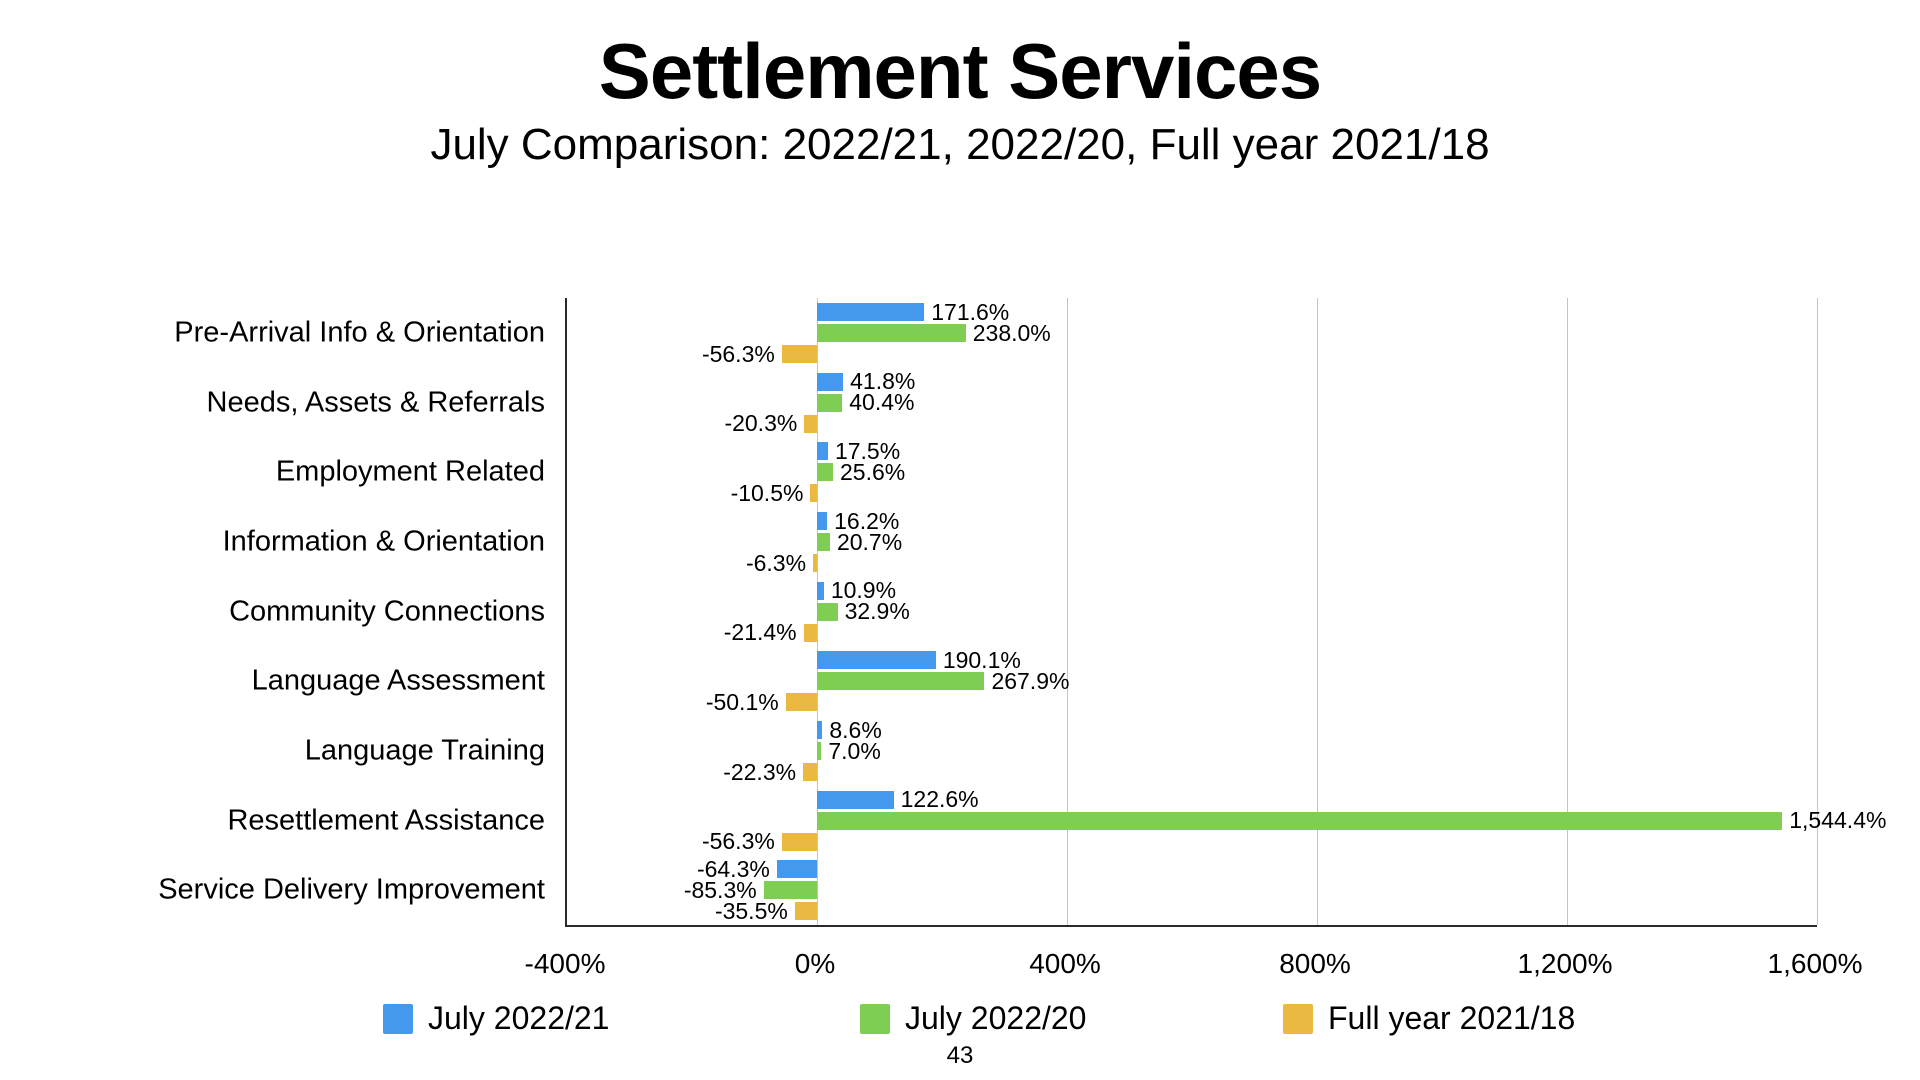  What do you see at coordinates (1452, 1018) in the screenshot?
I see `legend-label: Full year 2021/18` at bounding box center [1452, 1018].